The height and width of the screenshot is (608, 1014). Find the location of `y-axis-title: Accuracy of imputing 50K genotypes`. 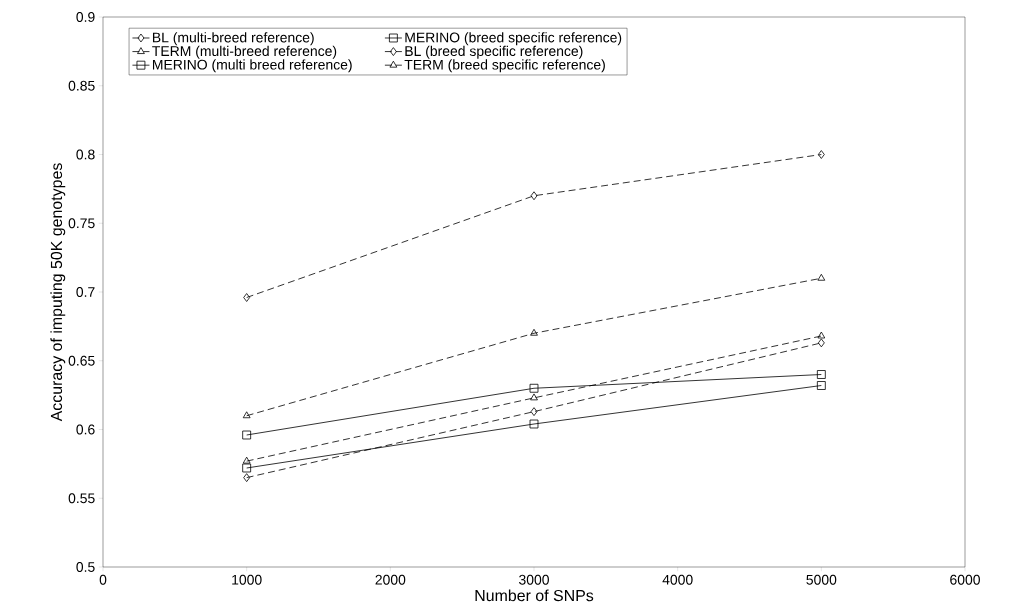

y-axis-title: Accuracy of imputing 50K genotypes is located at coordinates (58, 292).